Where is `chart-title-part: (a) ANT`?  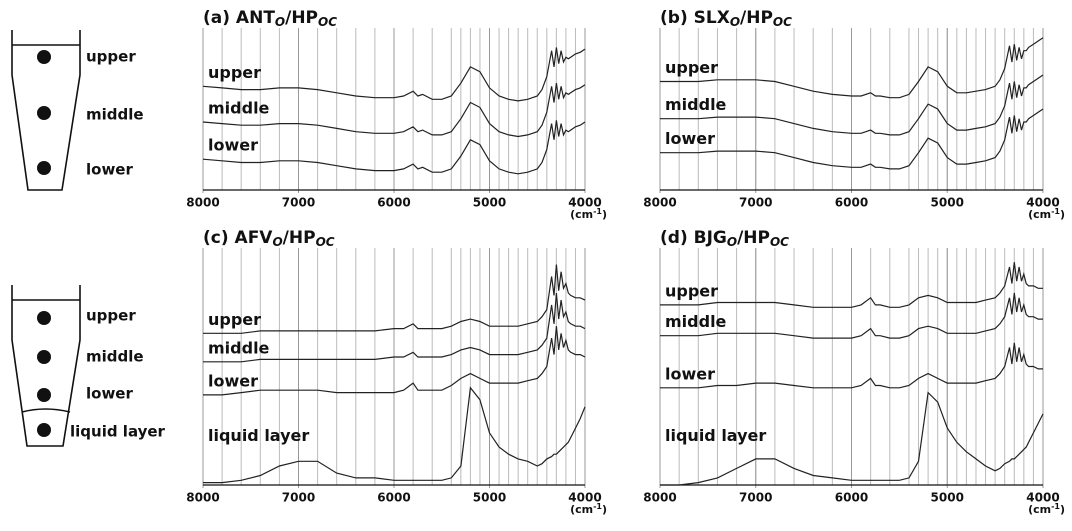 chart-title-part: (a) ANT is located at coordinates (239, 18).